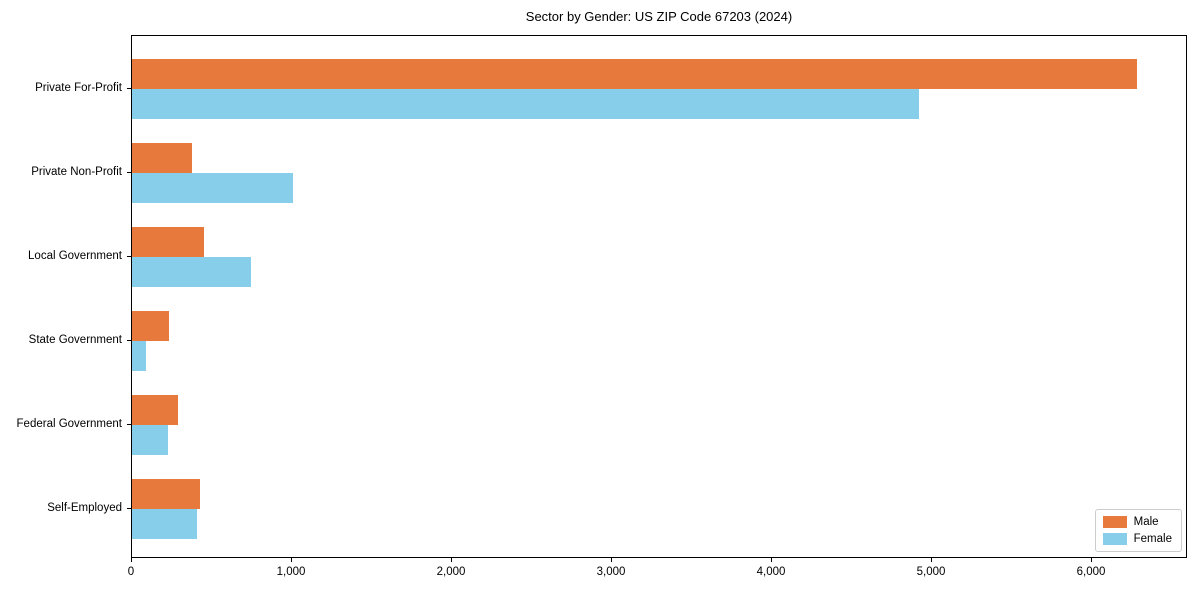  What do you see at coordinates (164, 524) in the screenshot?
I see `bar-female-self-employed` at bounding box center [164, 524].